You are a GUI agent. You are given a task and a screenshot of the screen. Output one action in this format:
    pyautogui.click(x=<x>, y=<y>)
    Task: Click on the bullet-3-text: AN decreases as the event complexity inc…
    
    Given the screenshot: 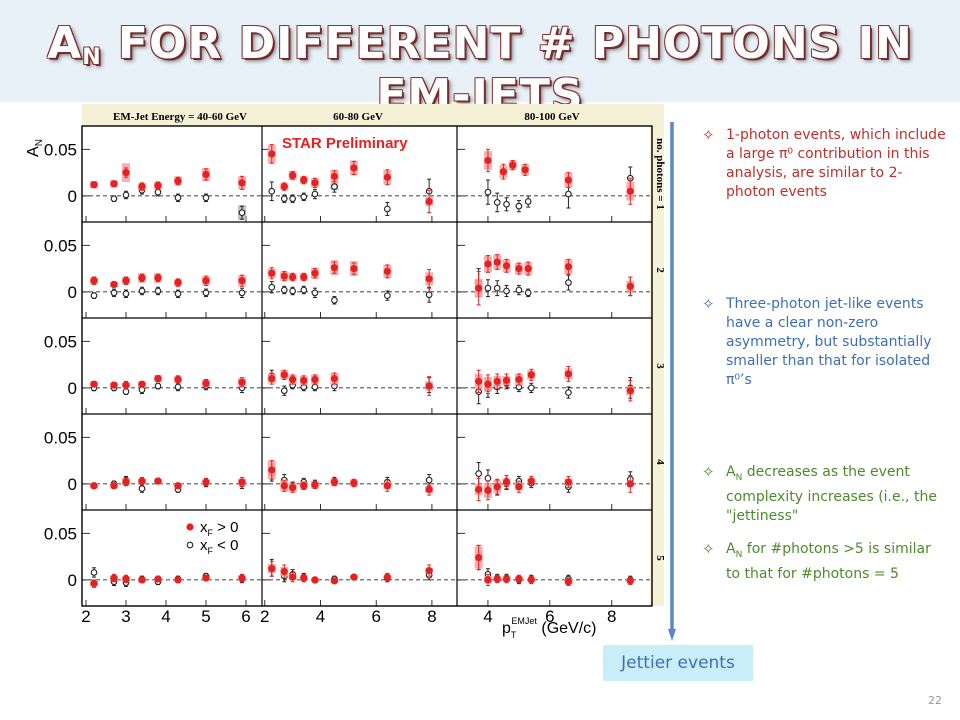 What is the action you would take?
    pyautogui.click(x=831, y=494)
    